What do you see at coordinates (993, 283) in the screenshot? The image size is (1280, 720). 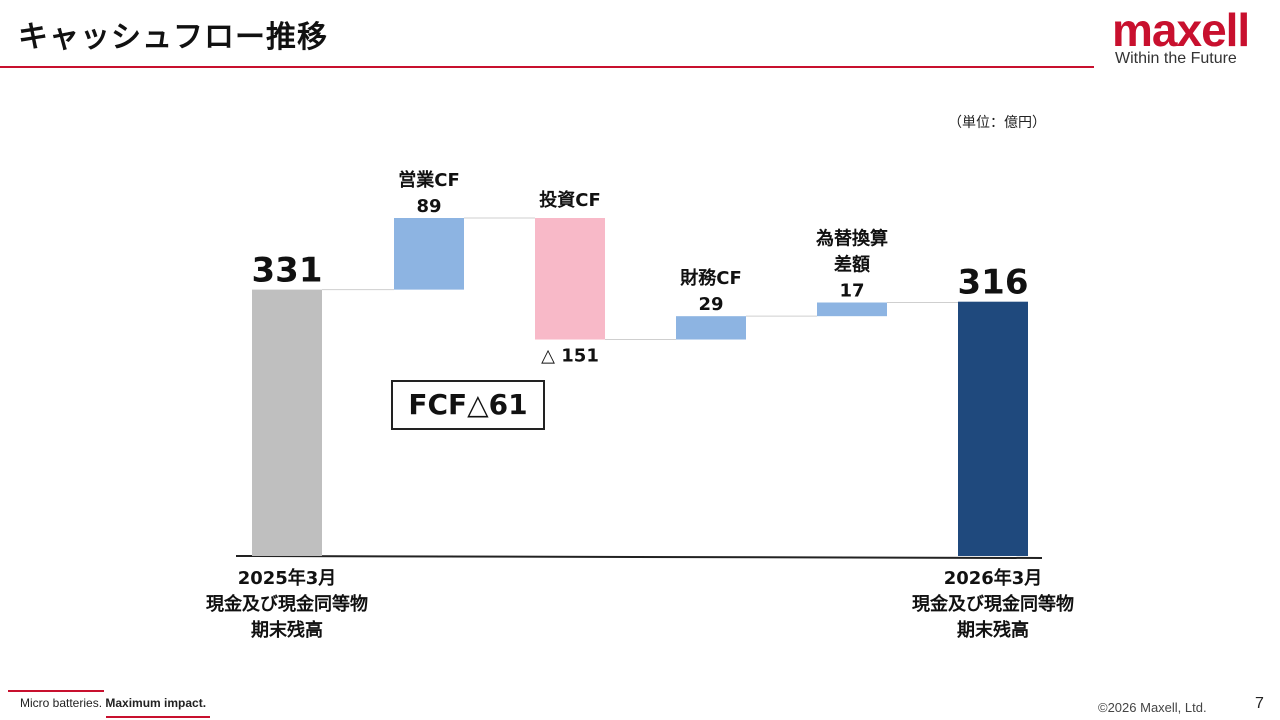 I see `value-label-5: 316` at bounding box center [993, 283].